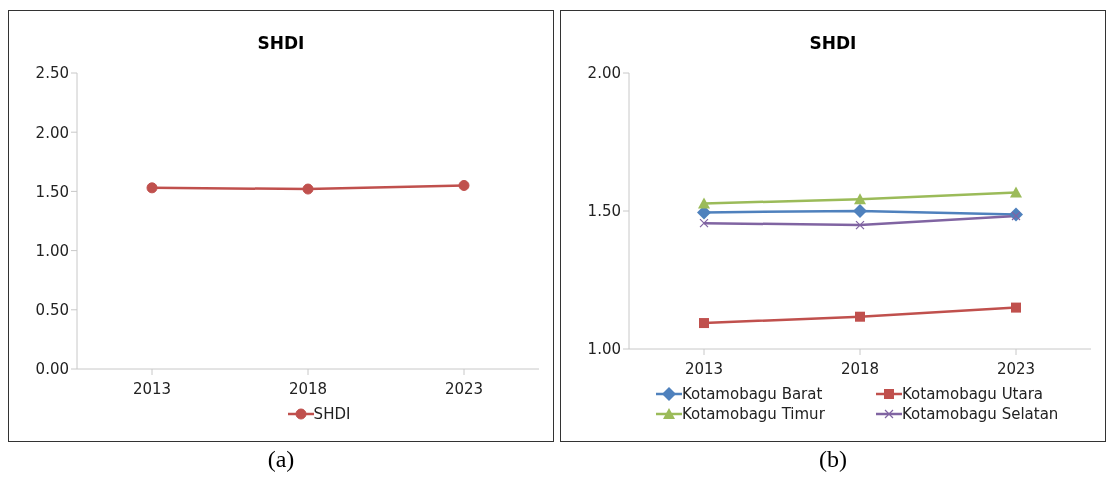  Describe the element at coordinates (281, 459) in the screenshot. I see `text: (a)` at that location.